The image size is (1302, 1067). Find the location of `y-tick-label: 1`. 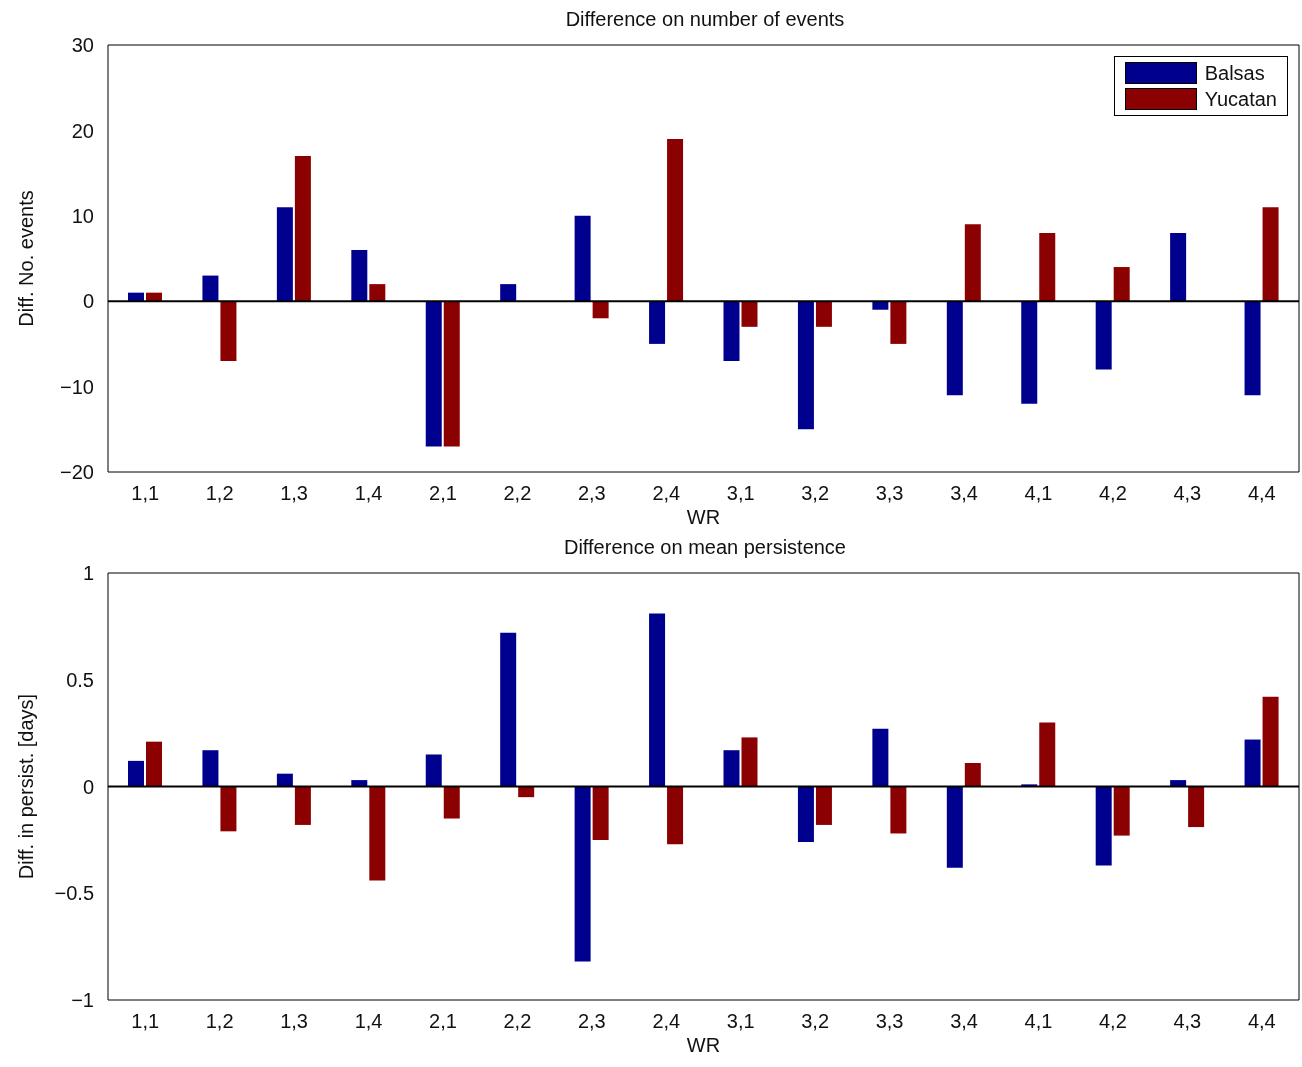

y-tick-label: 1 is located at coordinates (88, 573).